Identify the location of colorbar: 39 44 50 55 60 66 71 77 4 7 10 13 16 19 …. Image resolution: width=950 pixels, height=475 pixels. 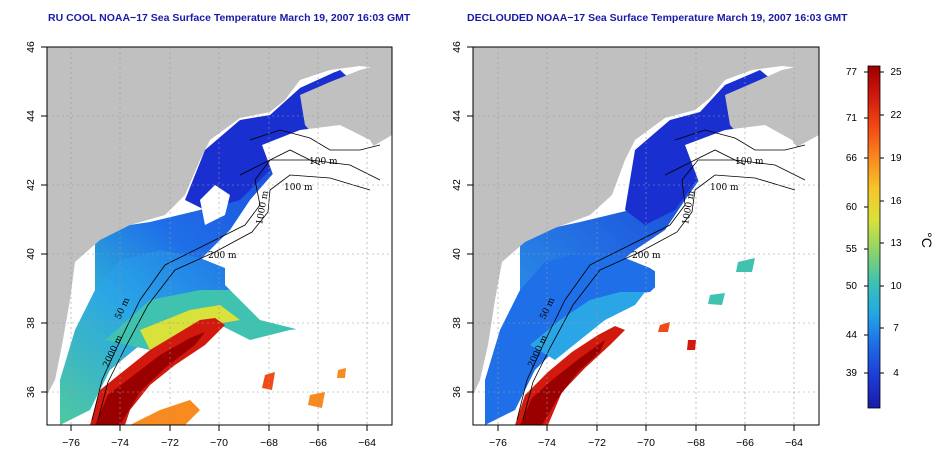
(895, 237).